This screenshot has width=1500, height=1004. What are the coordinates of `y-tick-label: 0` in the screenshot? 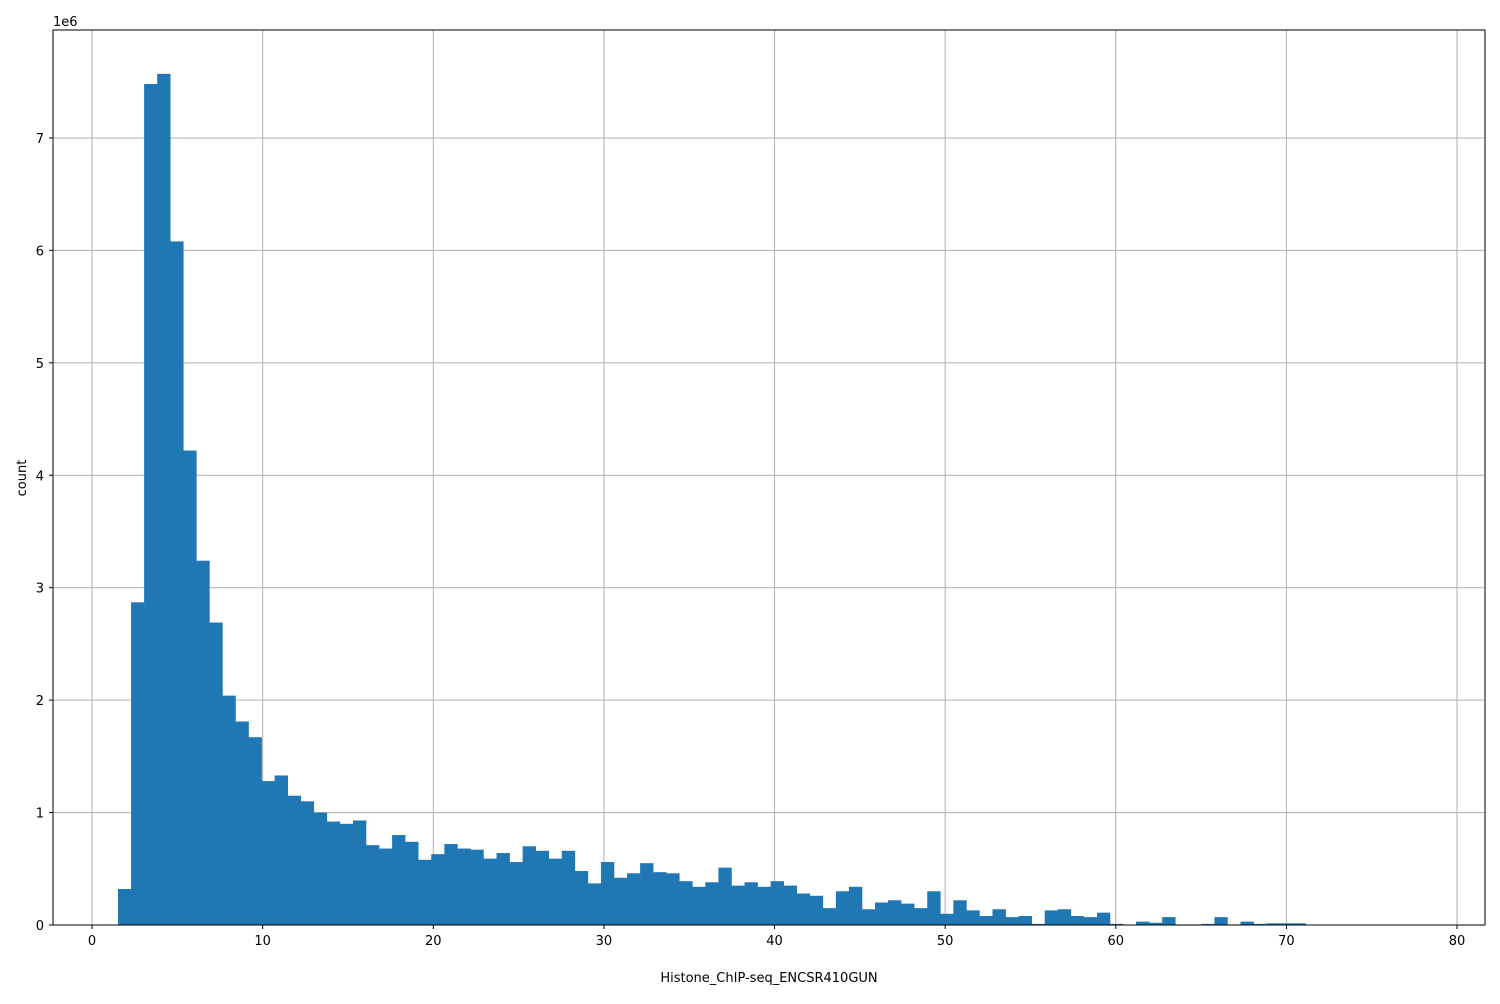 It's located at (40, 926).